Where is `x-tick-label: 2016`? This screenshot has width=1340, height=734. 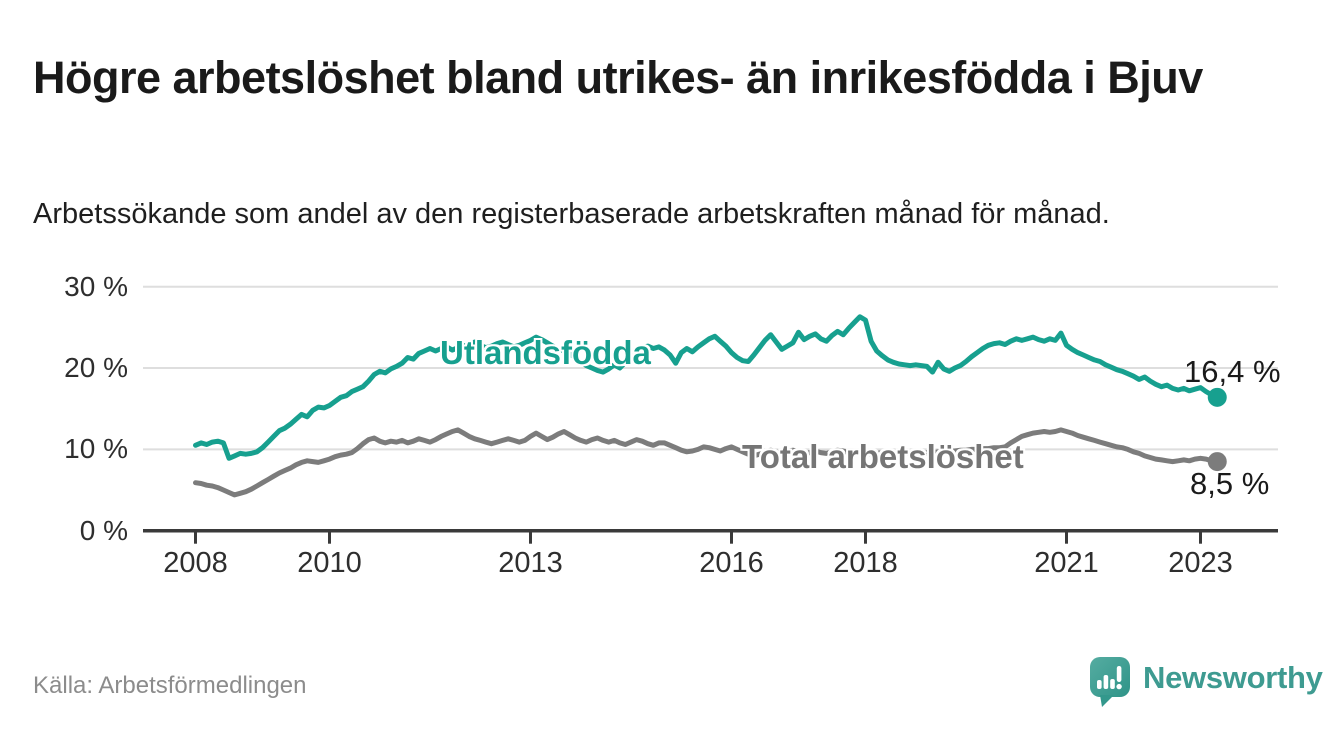
x-tick-label: 2016 is located at coordinates (731, 563).